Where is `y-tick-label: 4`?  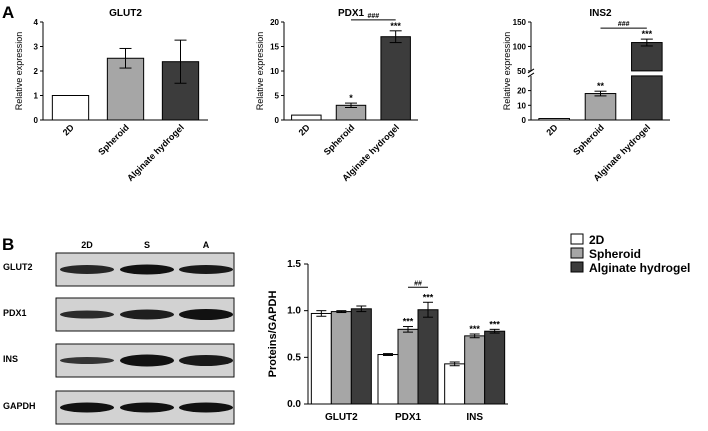
y-tick-label: 4 is located at coordinates (36, 22).